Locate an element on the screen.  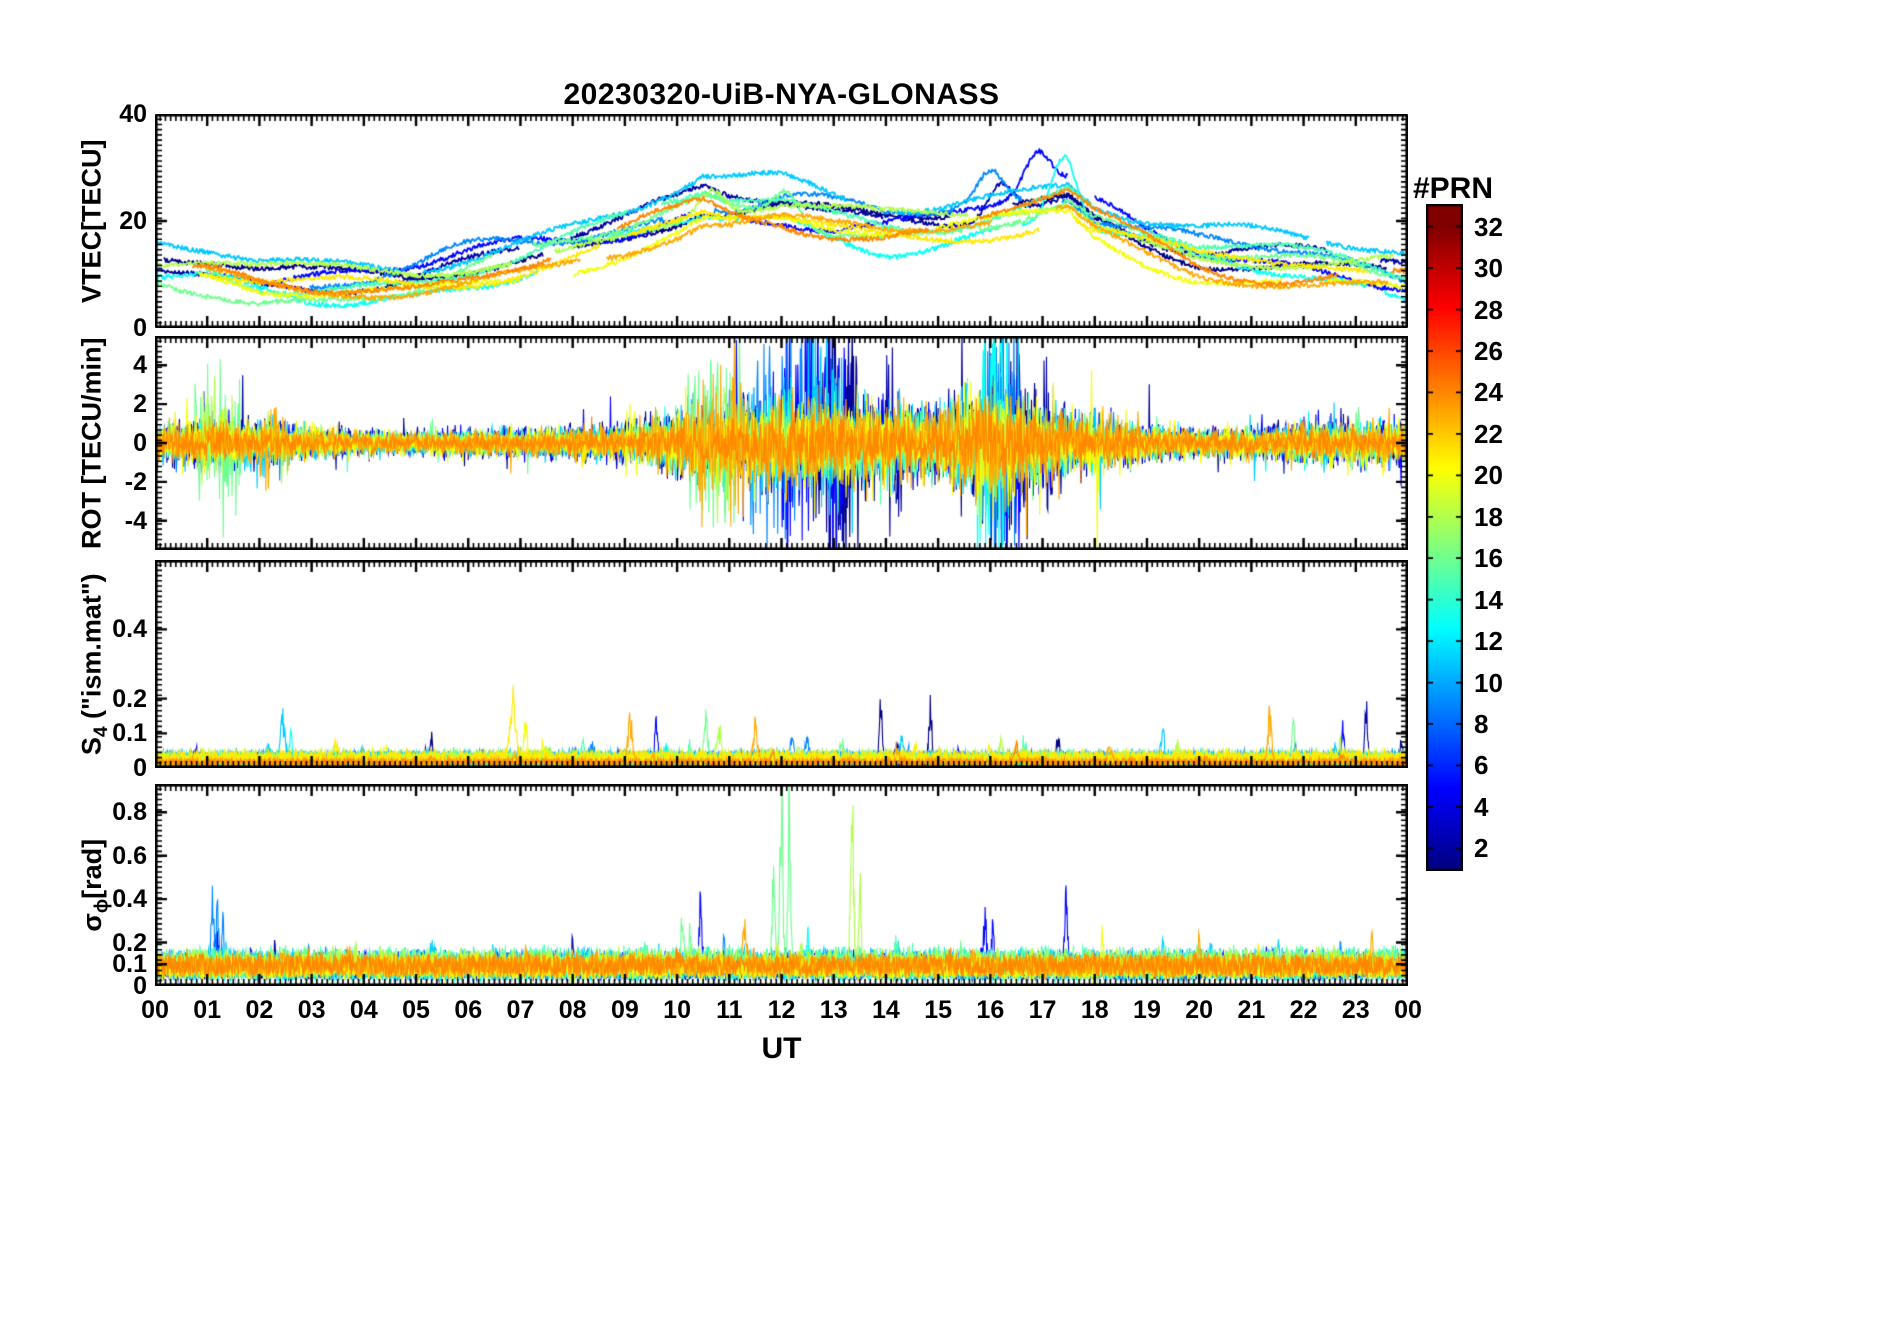
x-tick-label: 02 is located at coordinates (259, 1010).